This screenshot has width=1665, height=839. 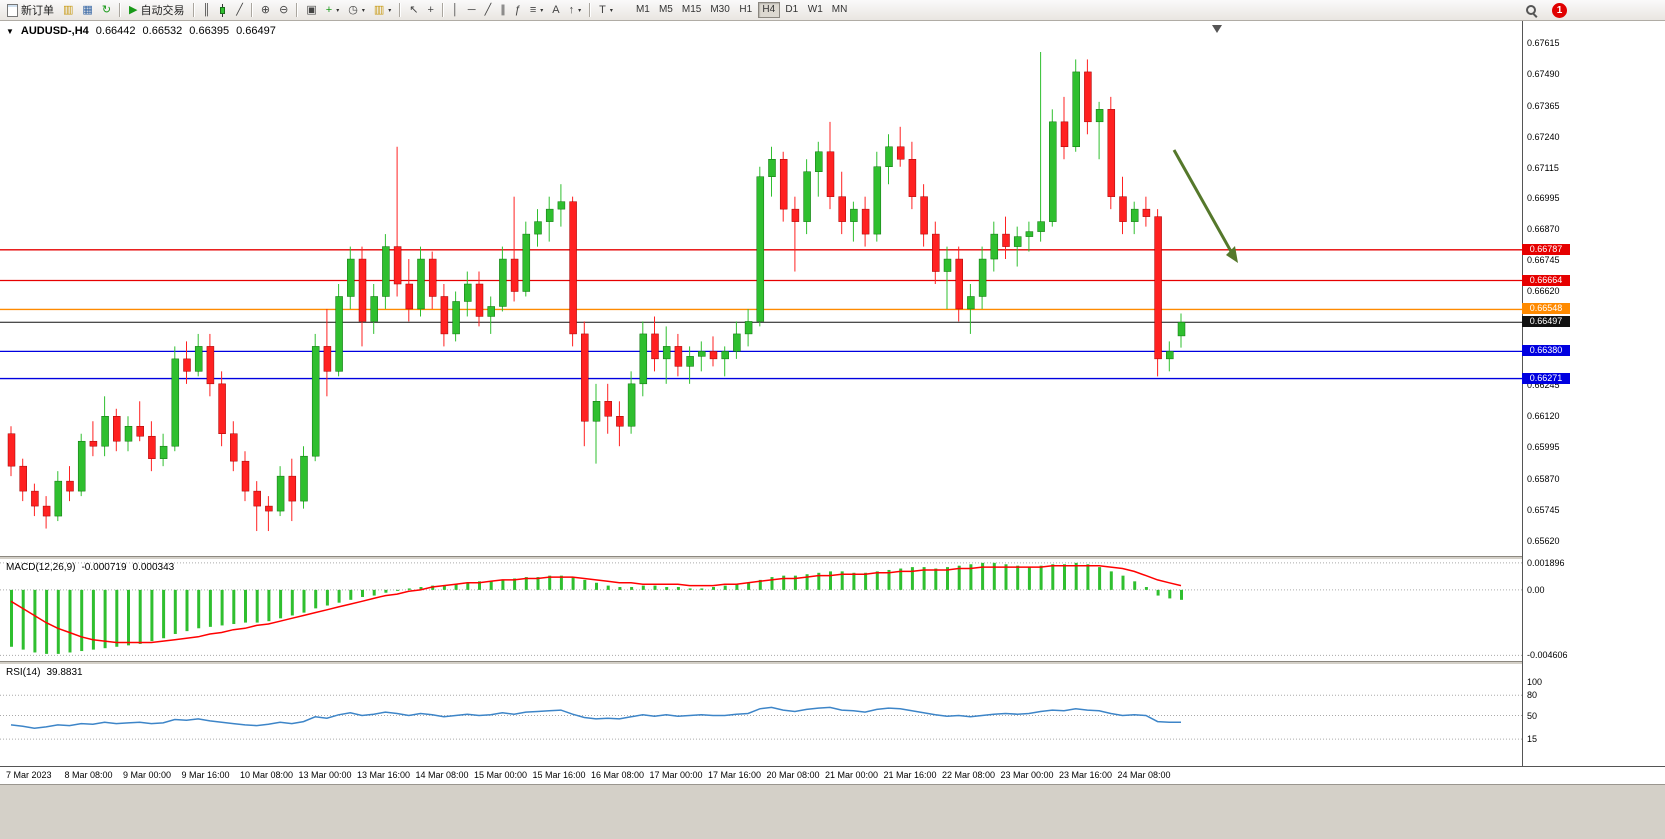 I want to click on time-axis-label: 9 Mar 00:00, so click(x=147, y=775).